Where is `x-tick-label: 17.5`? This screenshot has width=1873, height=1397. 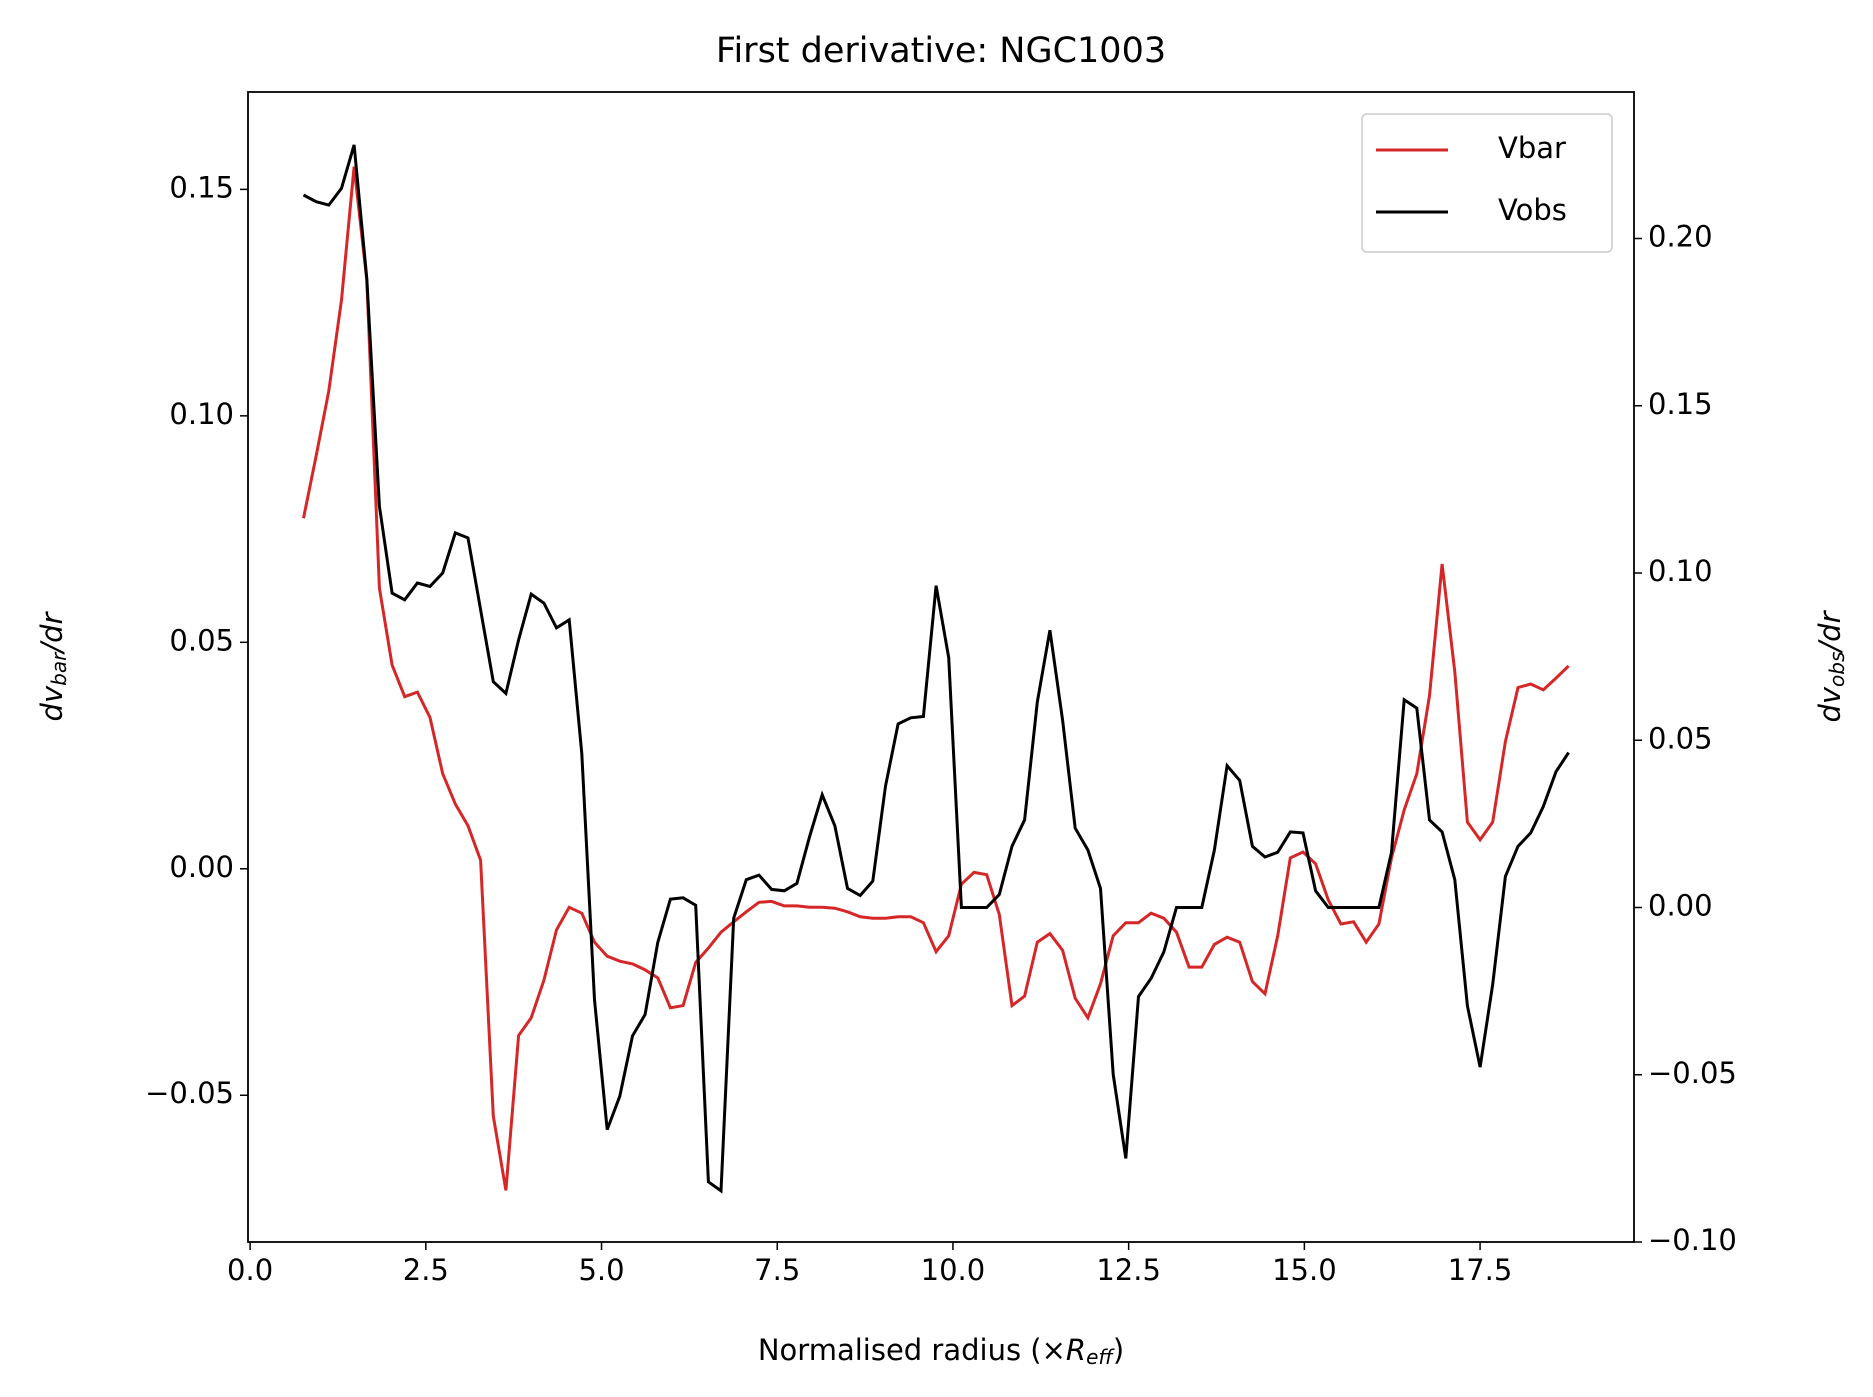 x-tick-label: 17.5 is located at coordinates (1480, 1270).